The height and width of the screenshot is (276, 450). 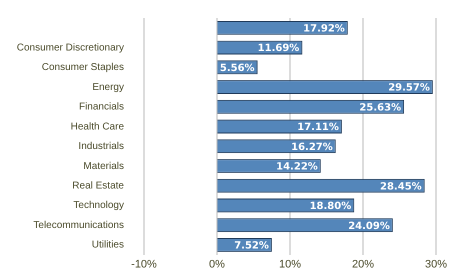 What do you see at coordinates (237, 68) in the screenshot?
I see `data-label: 5.56%` at bounding box center [237, 68].